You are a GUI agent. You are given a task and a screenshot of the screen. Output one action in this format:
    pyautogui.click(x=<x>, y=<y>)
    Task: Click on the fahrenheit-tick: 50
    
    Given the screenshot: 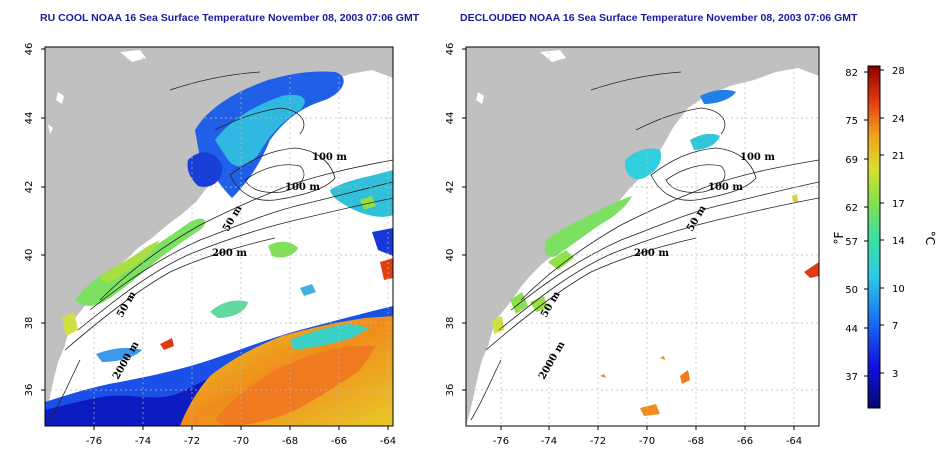 What is the action you would take?
    pyautogui.click(x=851, y=290)
    